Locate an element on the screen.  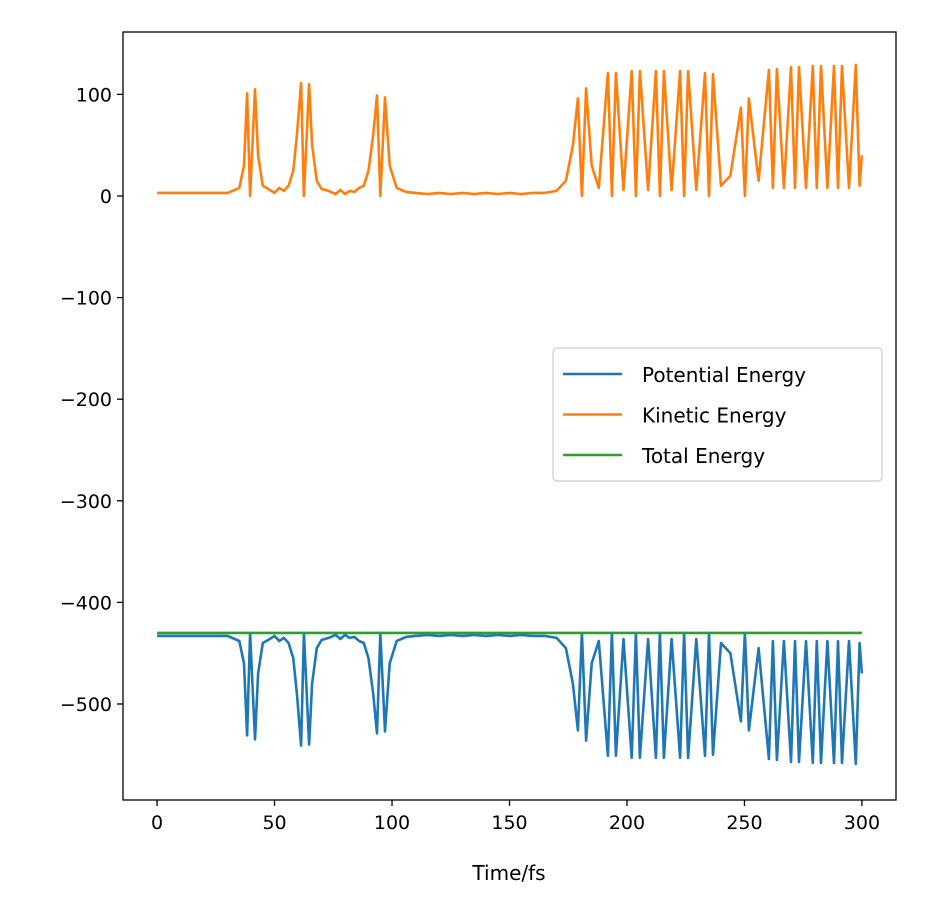
legend-item: Total Energy is located at coordinates (664, 456).